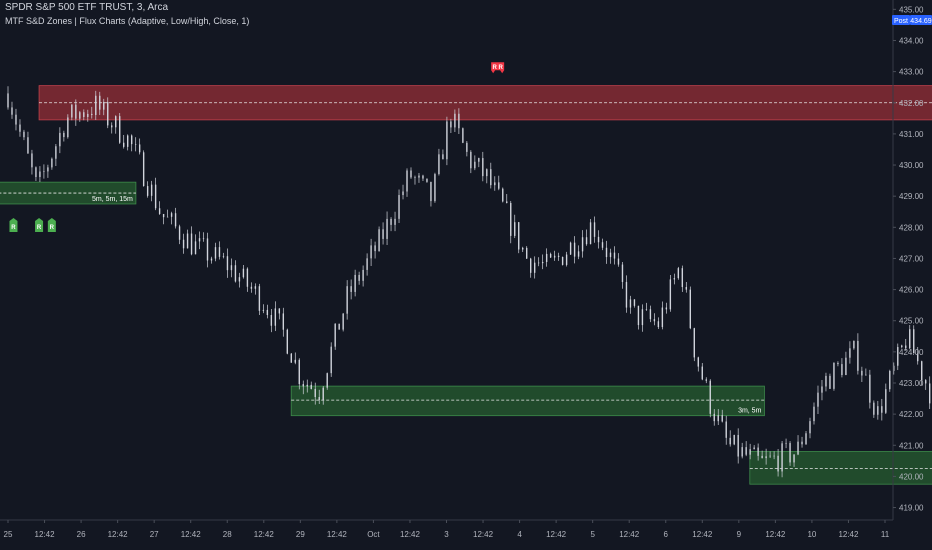 This screenshot has height=550, width=932. Describe the element at coordinates (592, 534) in the screenshot. I see `time-tick-label: 5` at that location.